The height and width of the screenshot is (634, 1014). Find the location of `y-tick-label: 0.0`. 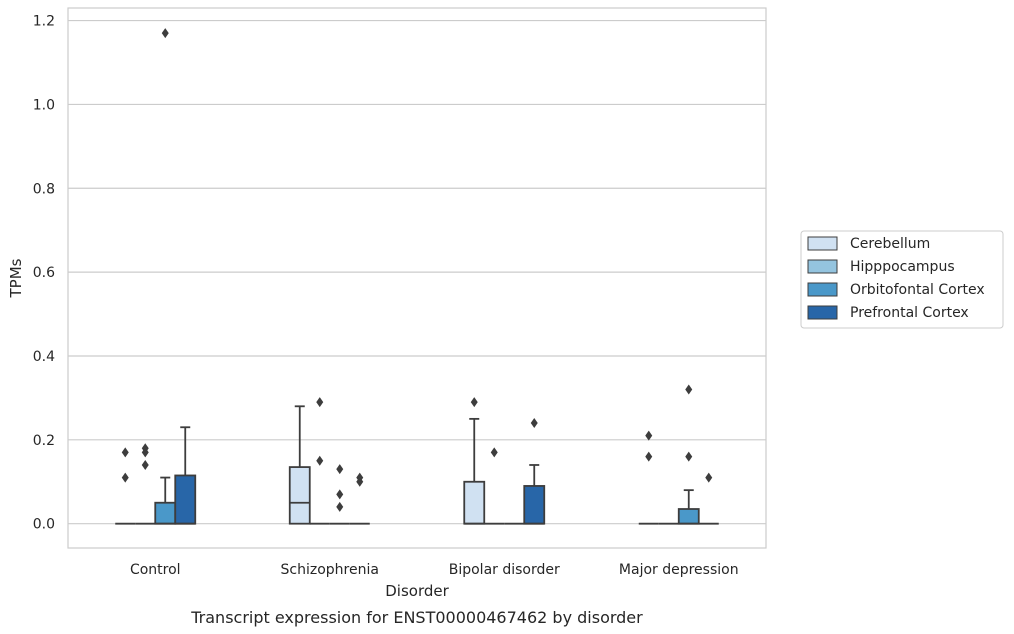

y-tick-label: 0.0 is located at coordinates (44, 525).